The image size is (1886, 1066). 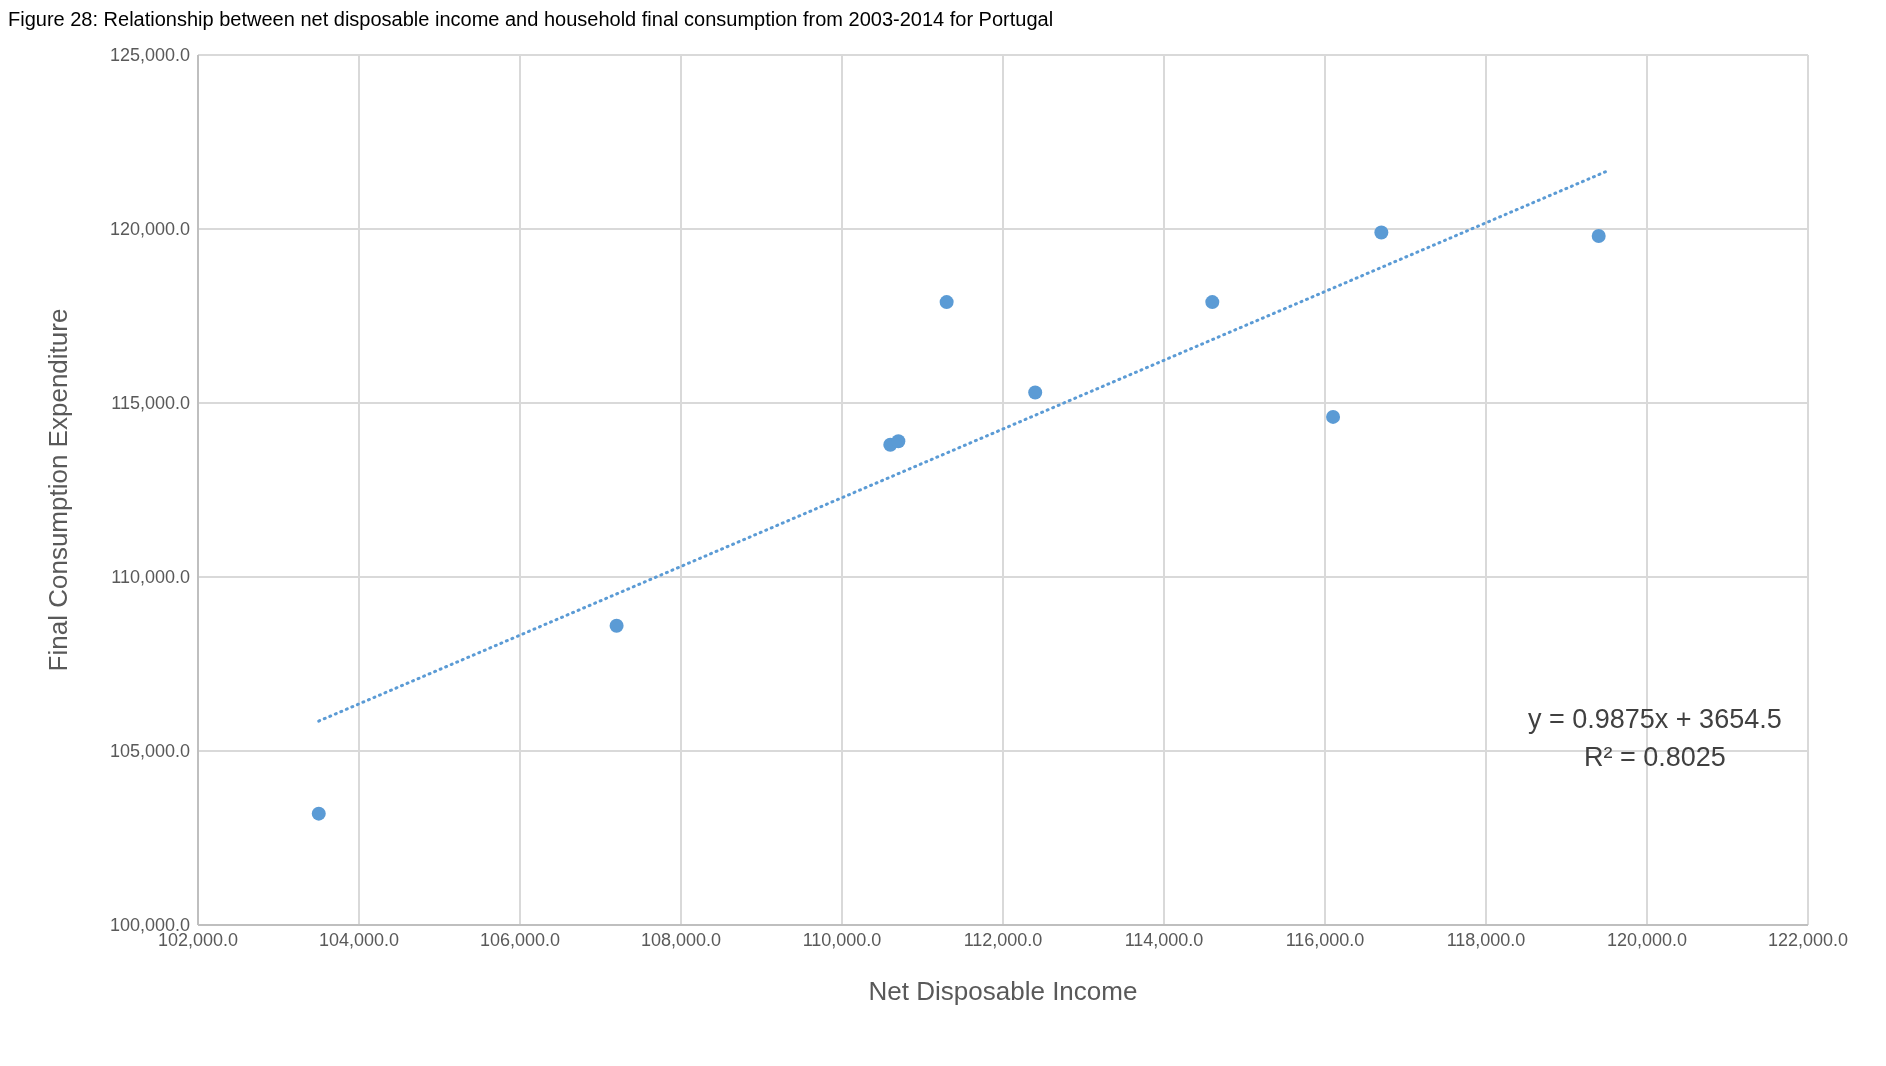 What do you see at coordinates (1003, 991) in the screenshot?
I see `x-axis-title: Net Disposable Income` at bounding box center [1003, 991].